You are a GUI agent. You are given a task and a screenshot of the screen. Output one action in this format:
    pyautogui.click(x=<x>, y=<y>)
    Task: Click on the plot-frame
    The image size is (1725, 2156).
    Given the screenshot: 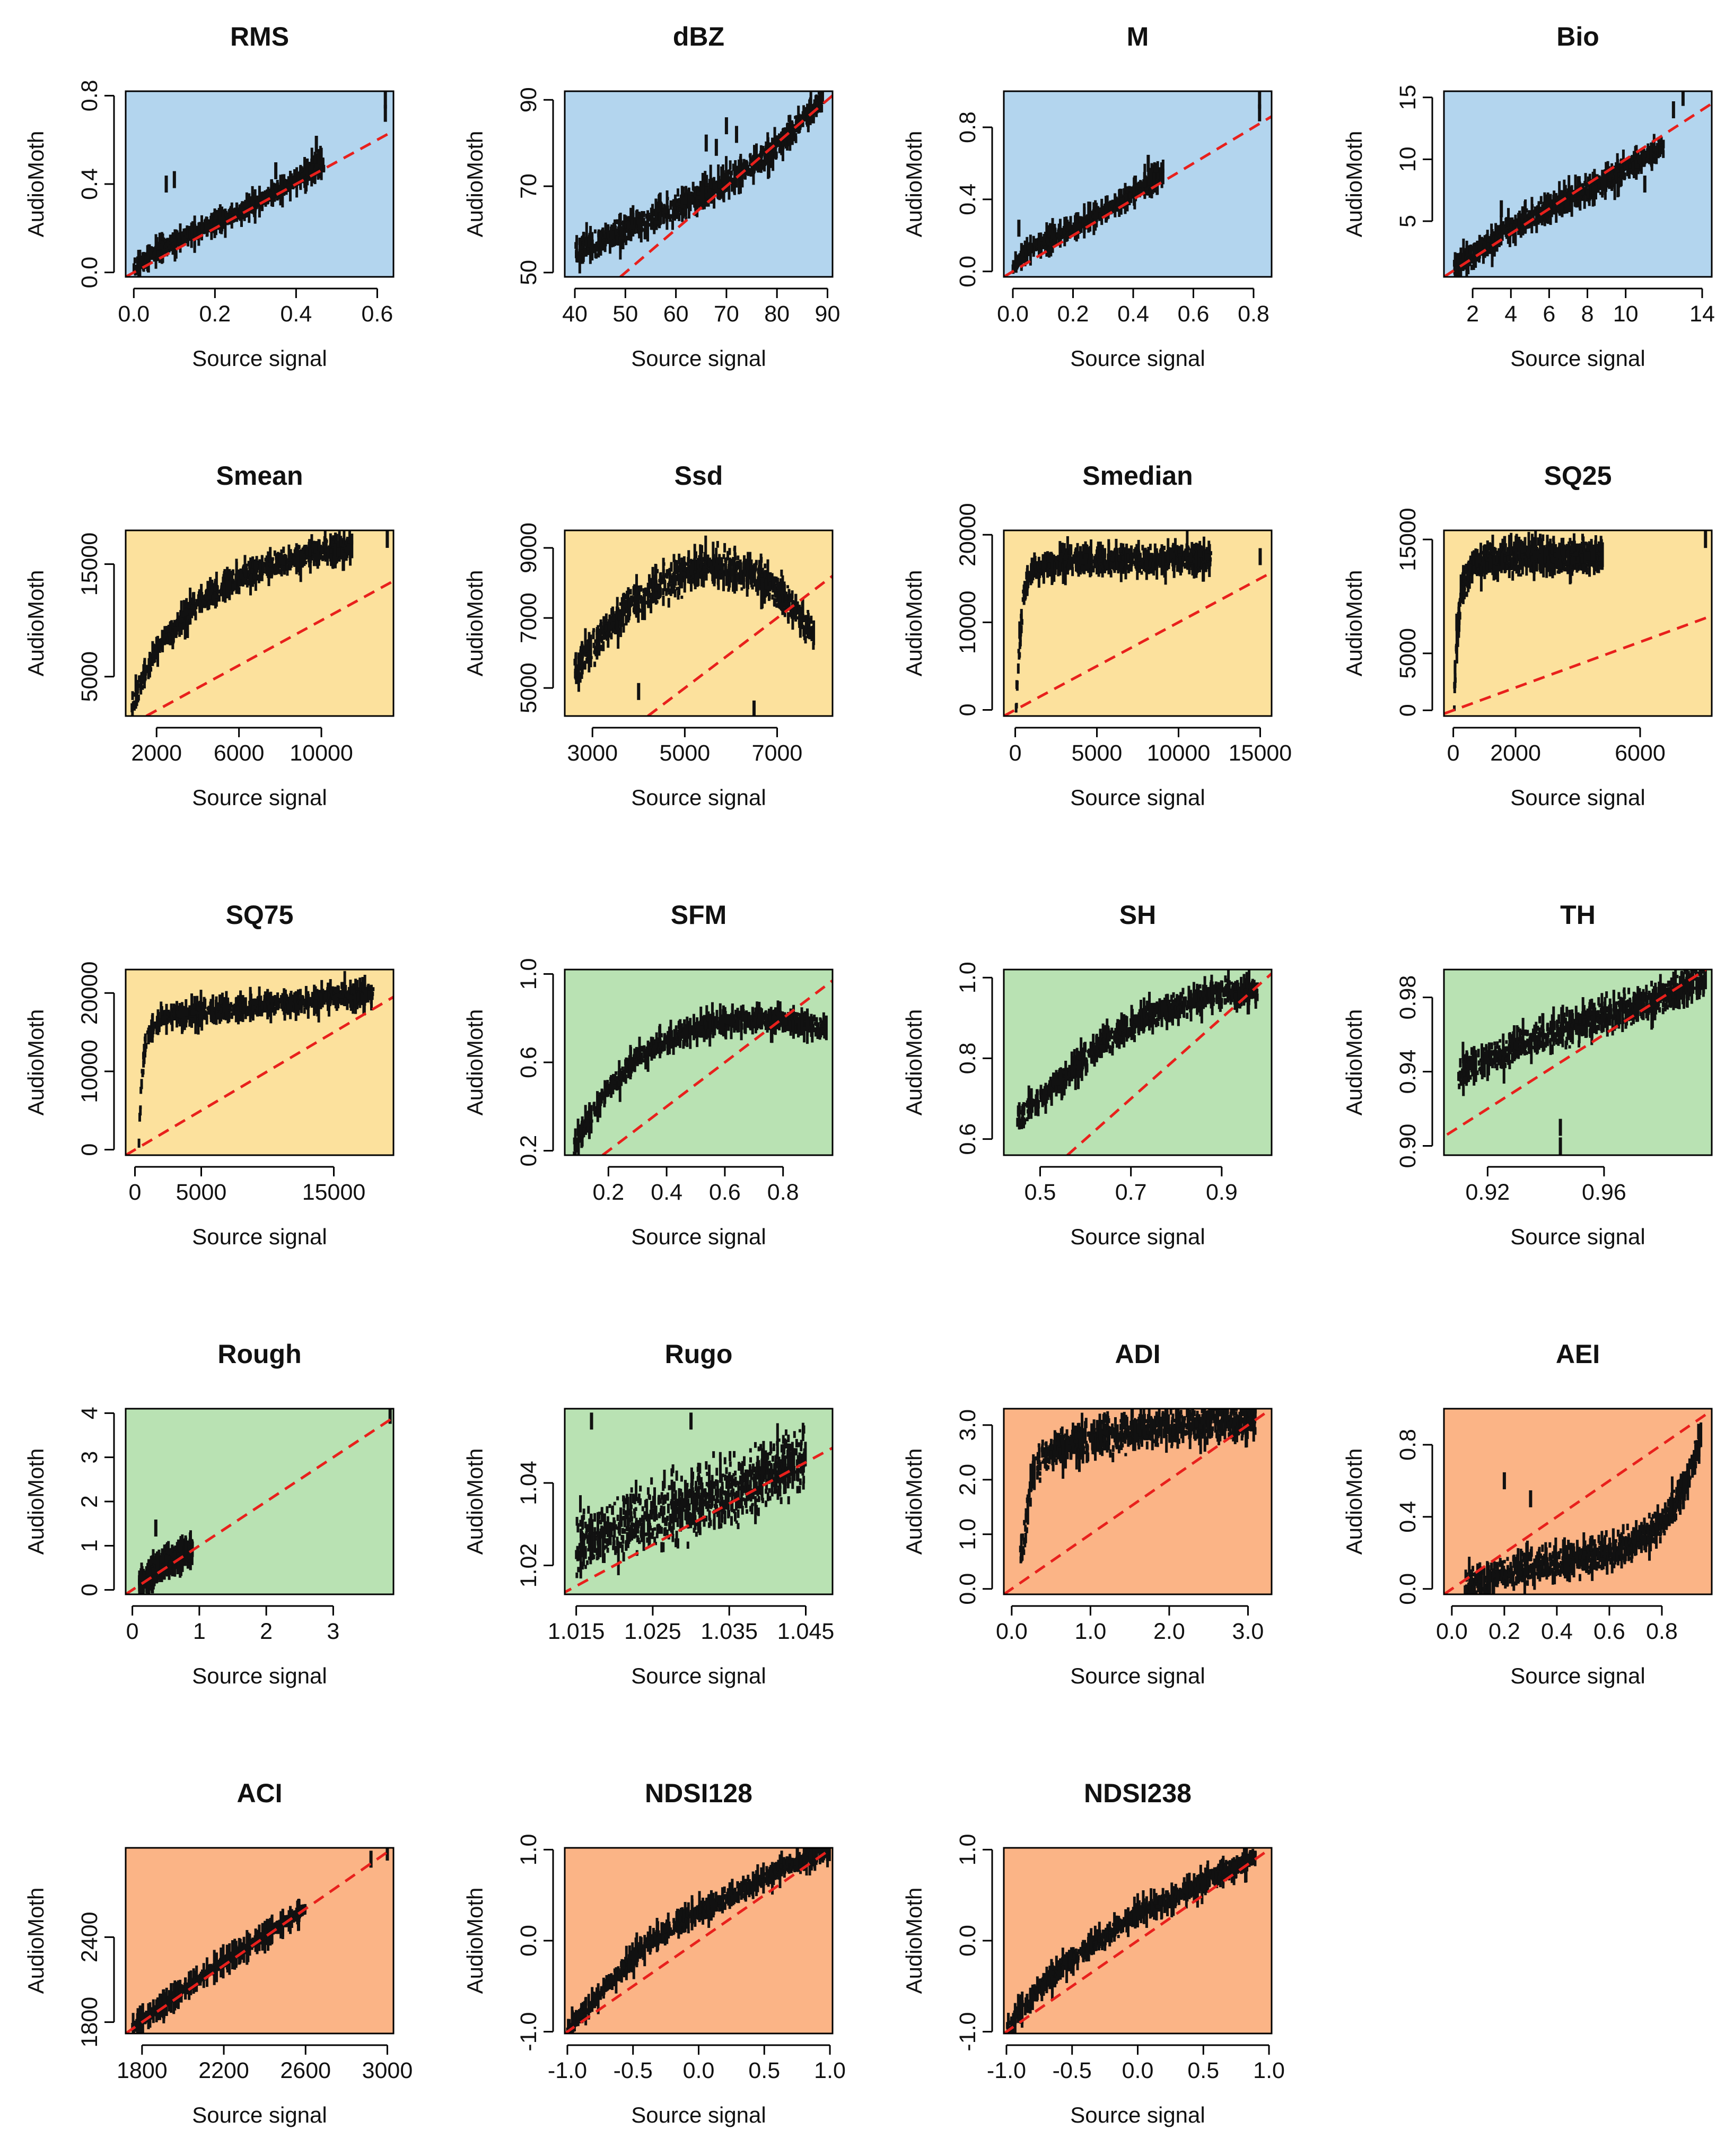 What is the action you would take?
    pyautogui.click(x=260, y=184)
    